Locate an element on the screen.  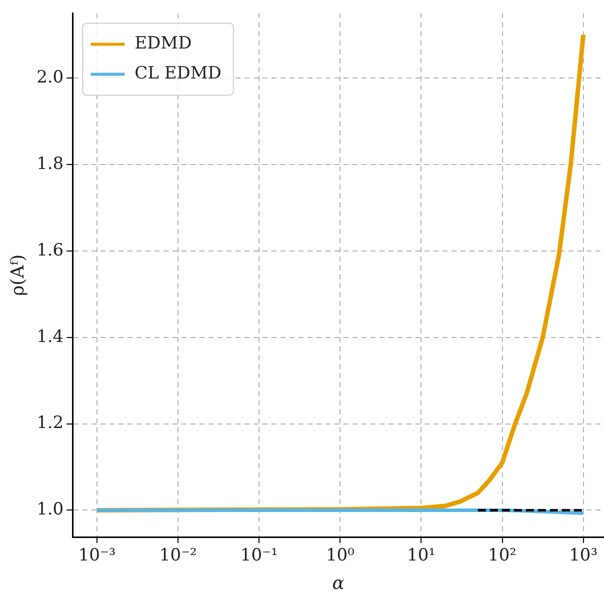
y-tick-label: 1.8 is located at coordinates (50, 164).